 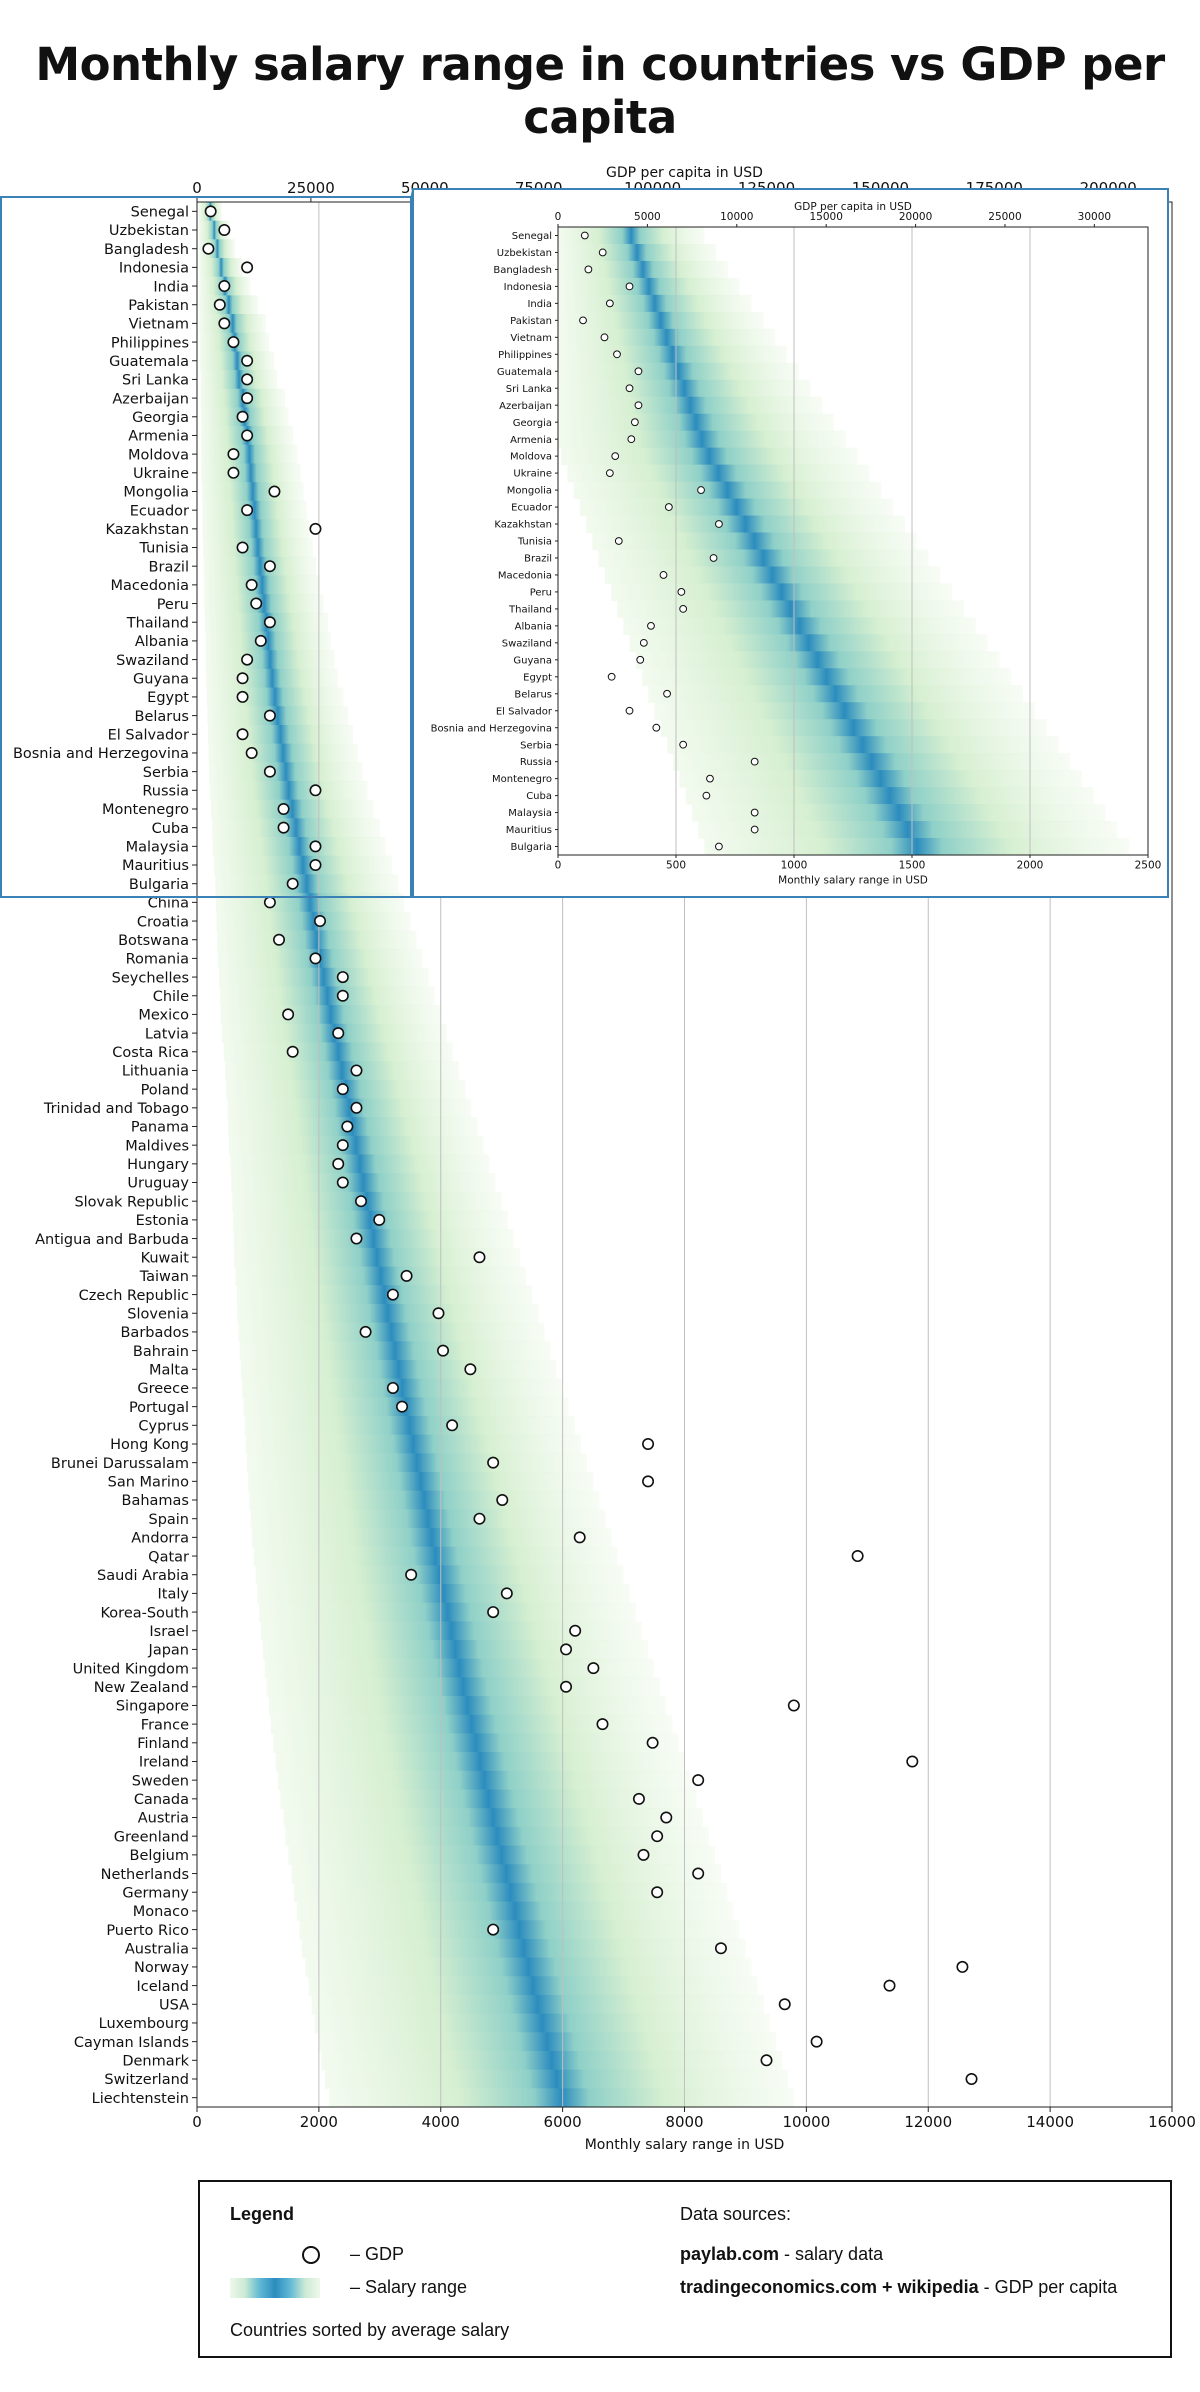 What do you see at coordinates (853, 207) in the screenshot?
I see `inset-x2-axis-label: GDP per capita in USD` at bounding box center [853, 207].